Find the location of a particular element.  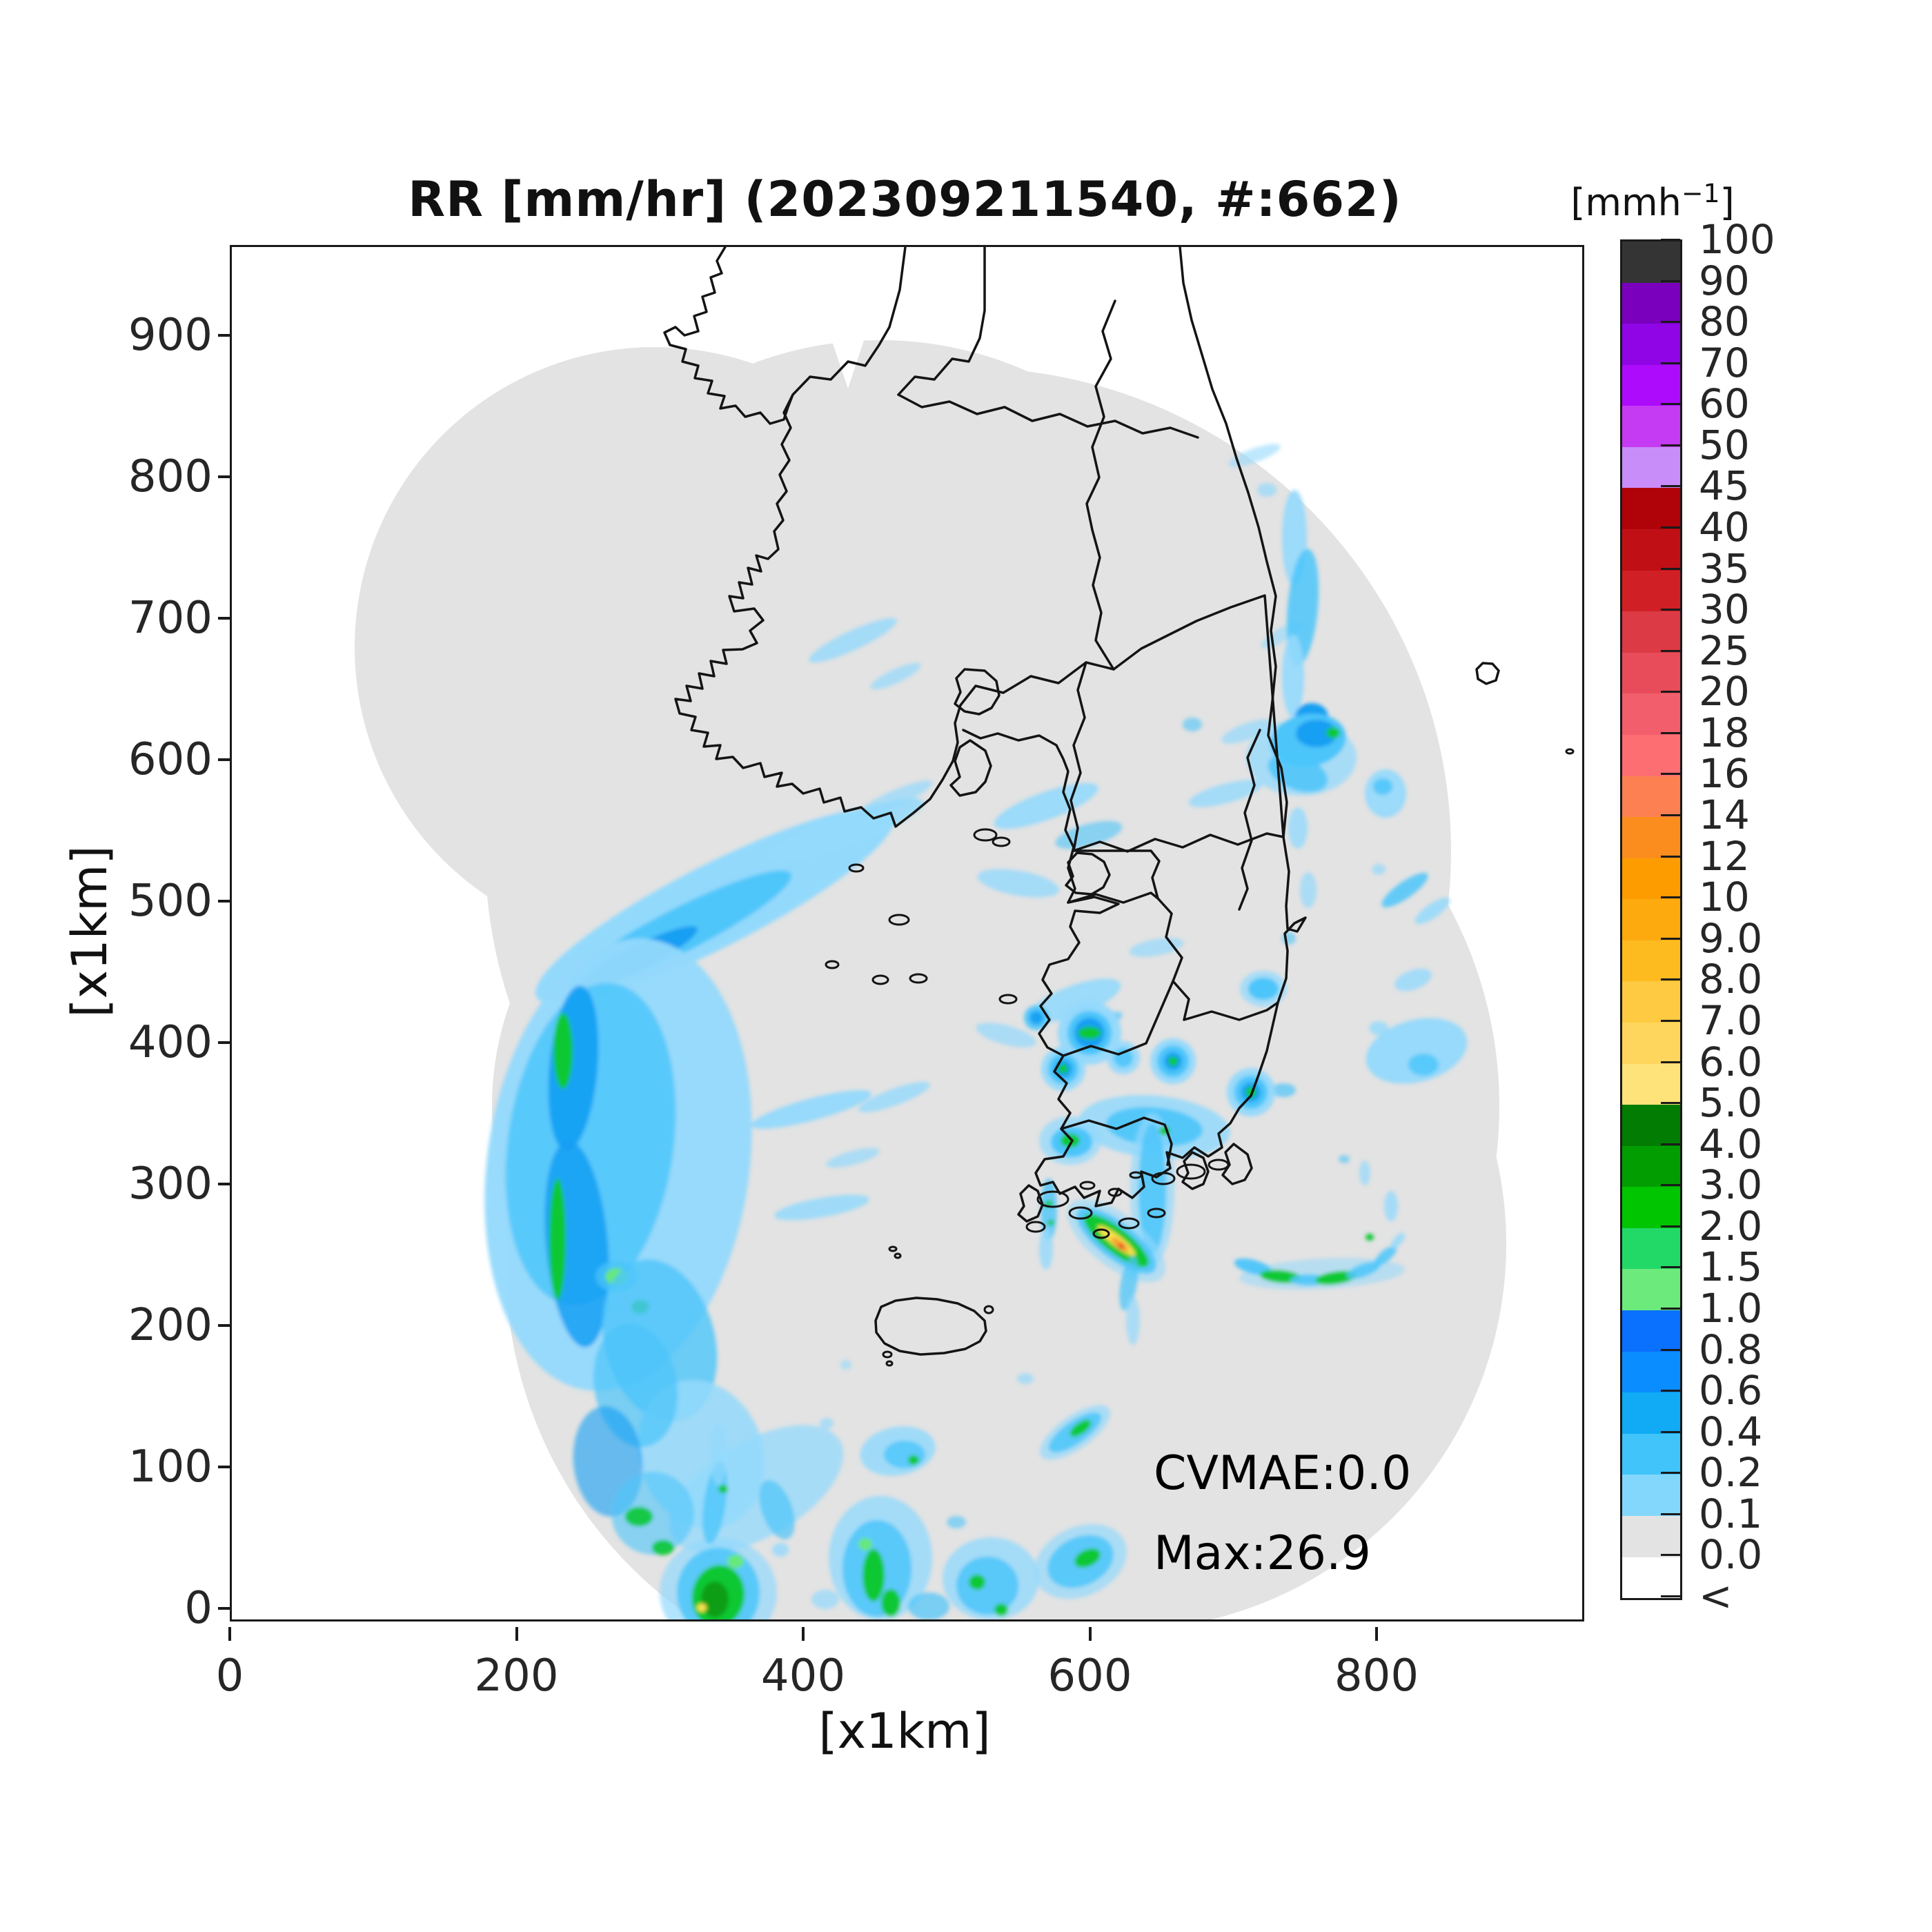

colorbar-tick-label: 9.0 is located at coordinates (1731, 938).